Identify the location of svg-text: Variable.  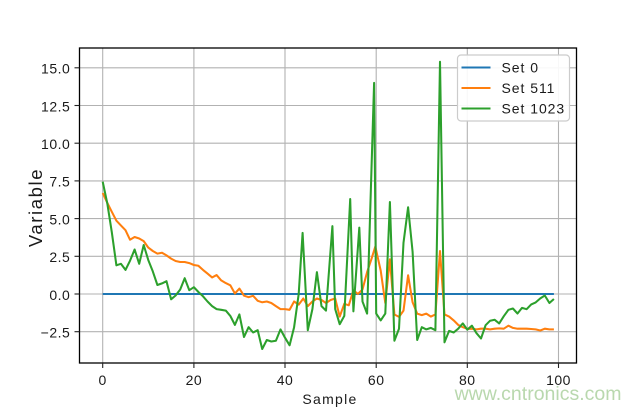
(35, 207).